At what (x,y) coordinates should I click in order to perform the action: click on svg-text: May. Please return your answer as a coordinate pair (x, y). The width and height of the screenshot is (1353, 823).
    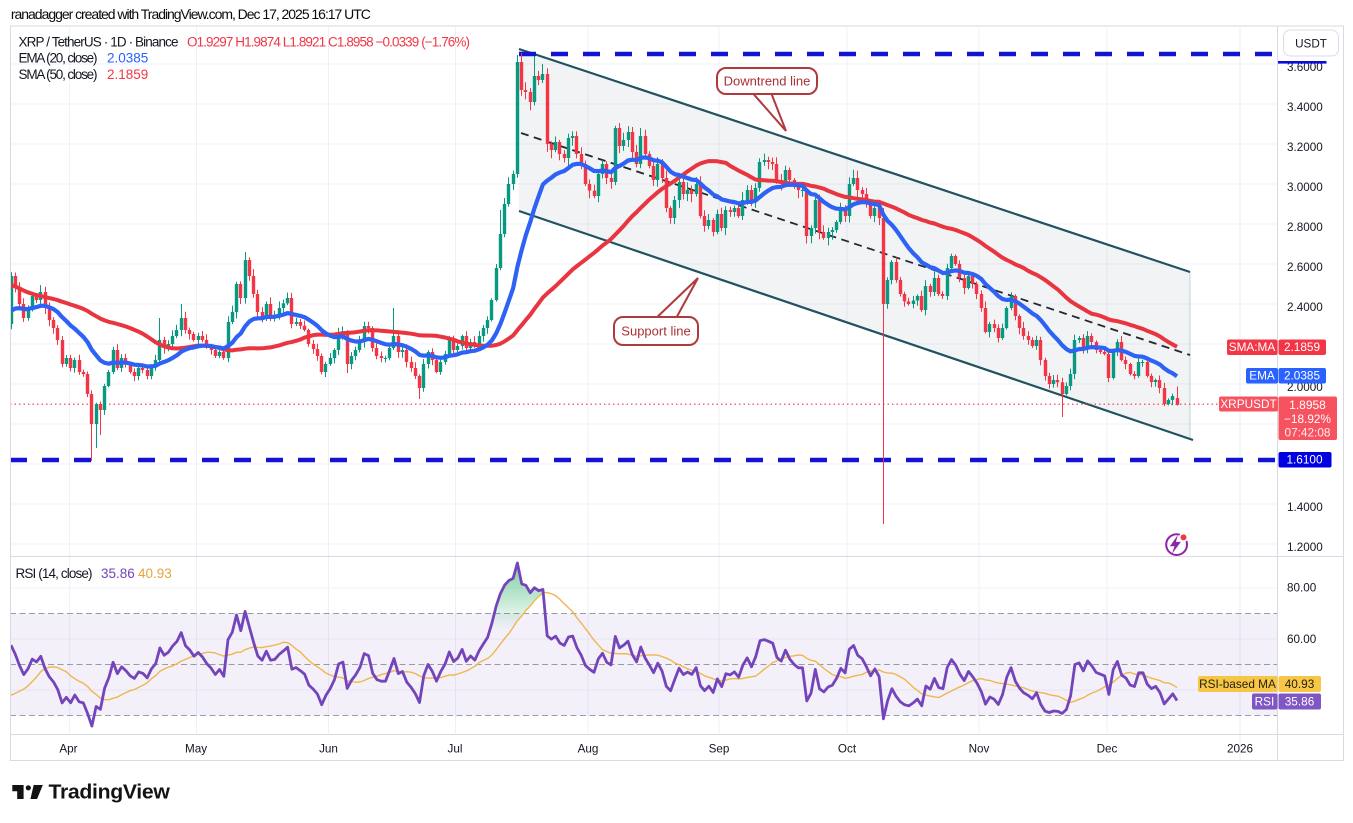
    Looking at the image, I should click on (196, 749).